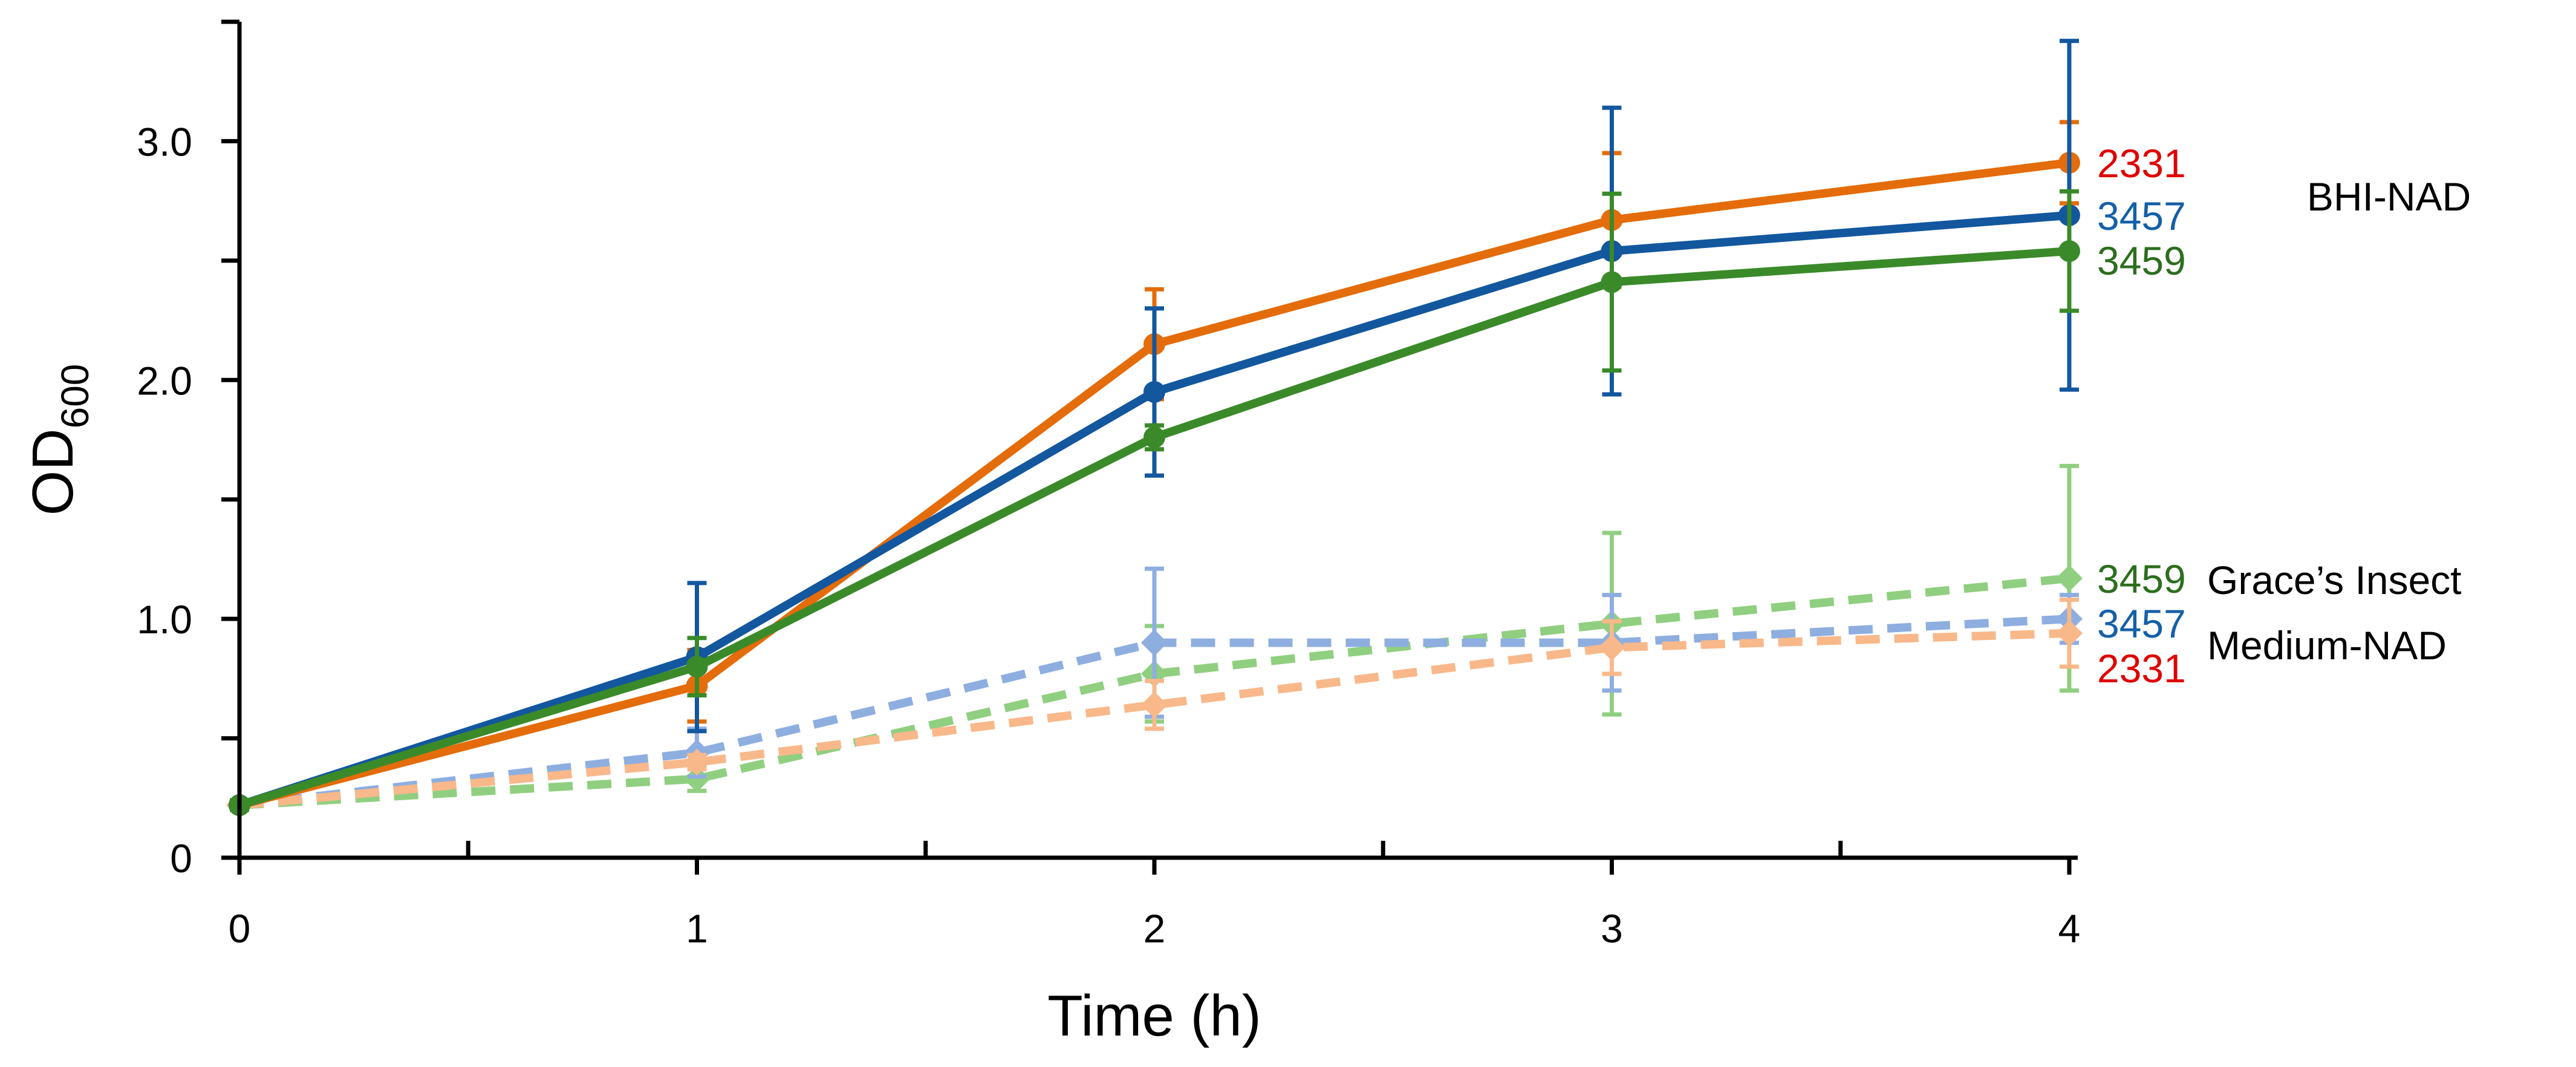 This screenshot has height=1067, width=2576. I want to click on y-axis-title-main: OD, so click(53, 472).